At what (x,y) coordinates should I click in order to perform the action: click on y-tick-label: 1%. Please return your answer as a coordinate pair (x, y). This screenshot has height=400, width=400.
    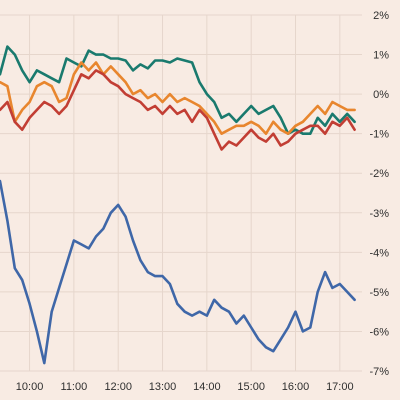
    Looking at the image, I should click on (381, 56).